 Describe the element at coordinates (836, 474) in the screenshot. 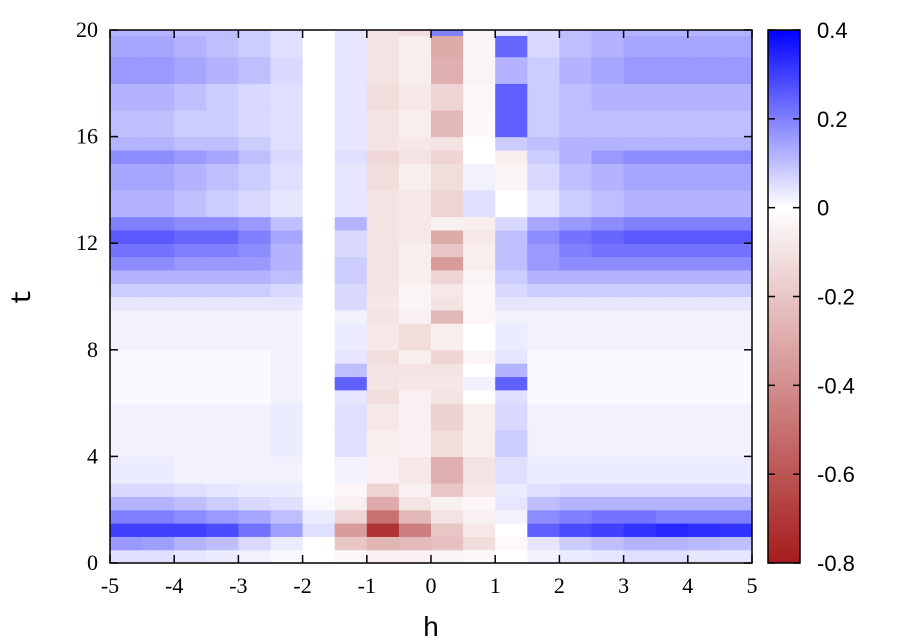

I see `colorbar-tick-label: -0.6` at that location.